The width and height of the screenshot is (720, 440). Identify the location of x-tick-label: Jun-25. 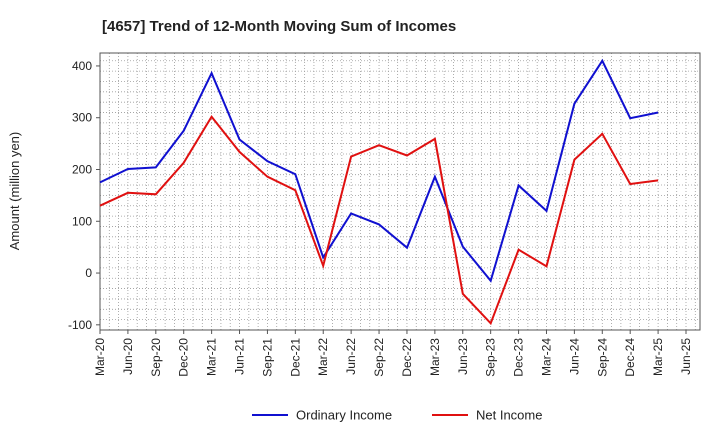
(686, 356).